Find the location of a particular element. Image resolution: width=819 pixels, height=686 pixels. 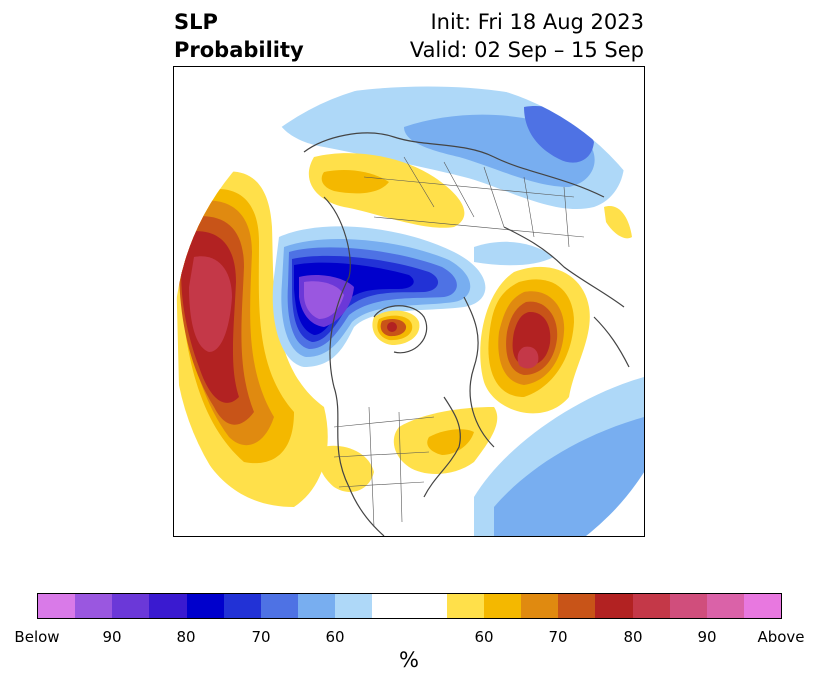

probability-colorbar is located at coordinates (409, 606).